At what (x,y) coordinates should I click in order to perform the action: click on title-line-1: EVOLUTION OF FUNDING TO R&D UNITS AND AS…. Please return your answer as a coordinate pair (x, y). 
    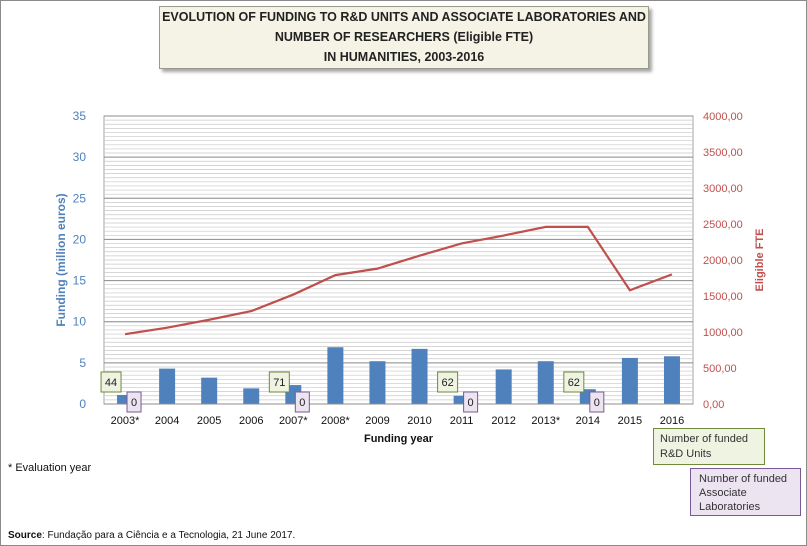
    Looking at the image, I should click on (404, 17).